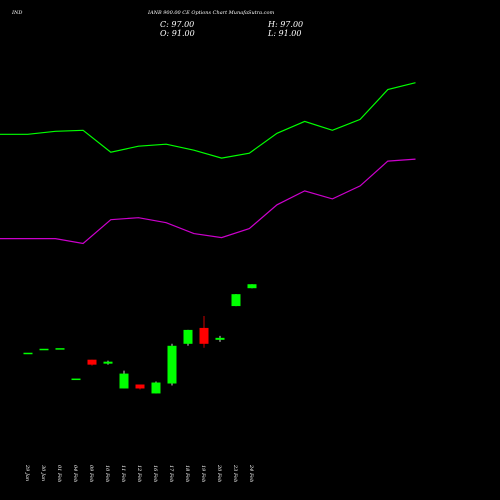 The width and height of the screenshot is (500, 500). I want to click on x-tick-label: 17 Feb, so click(171, 473).